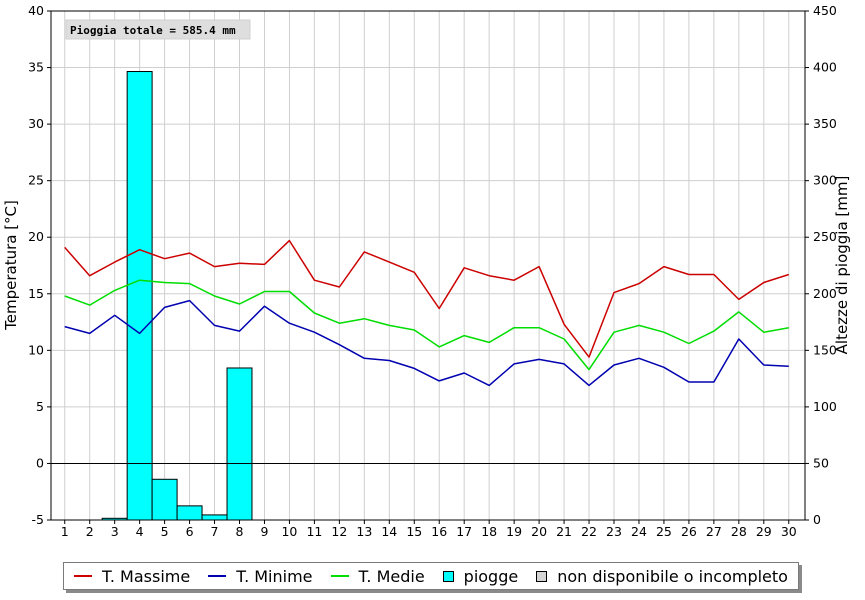 Image resolution: width=865 pixels, height=600 pixels. I want to click on x-tick-label: 23, so click(614, 531).